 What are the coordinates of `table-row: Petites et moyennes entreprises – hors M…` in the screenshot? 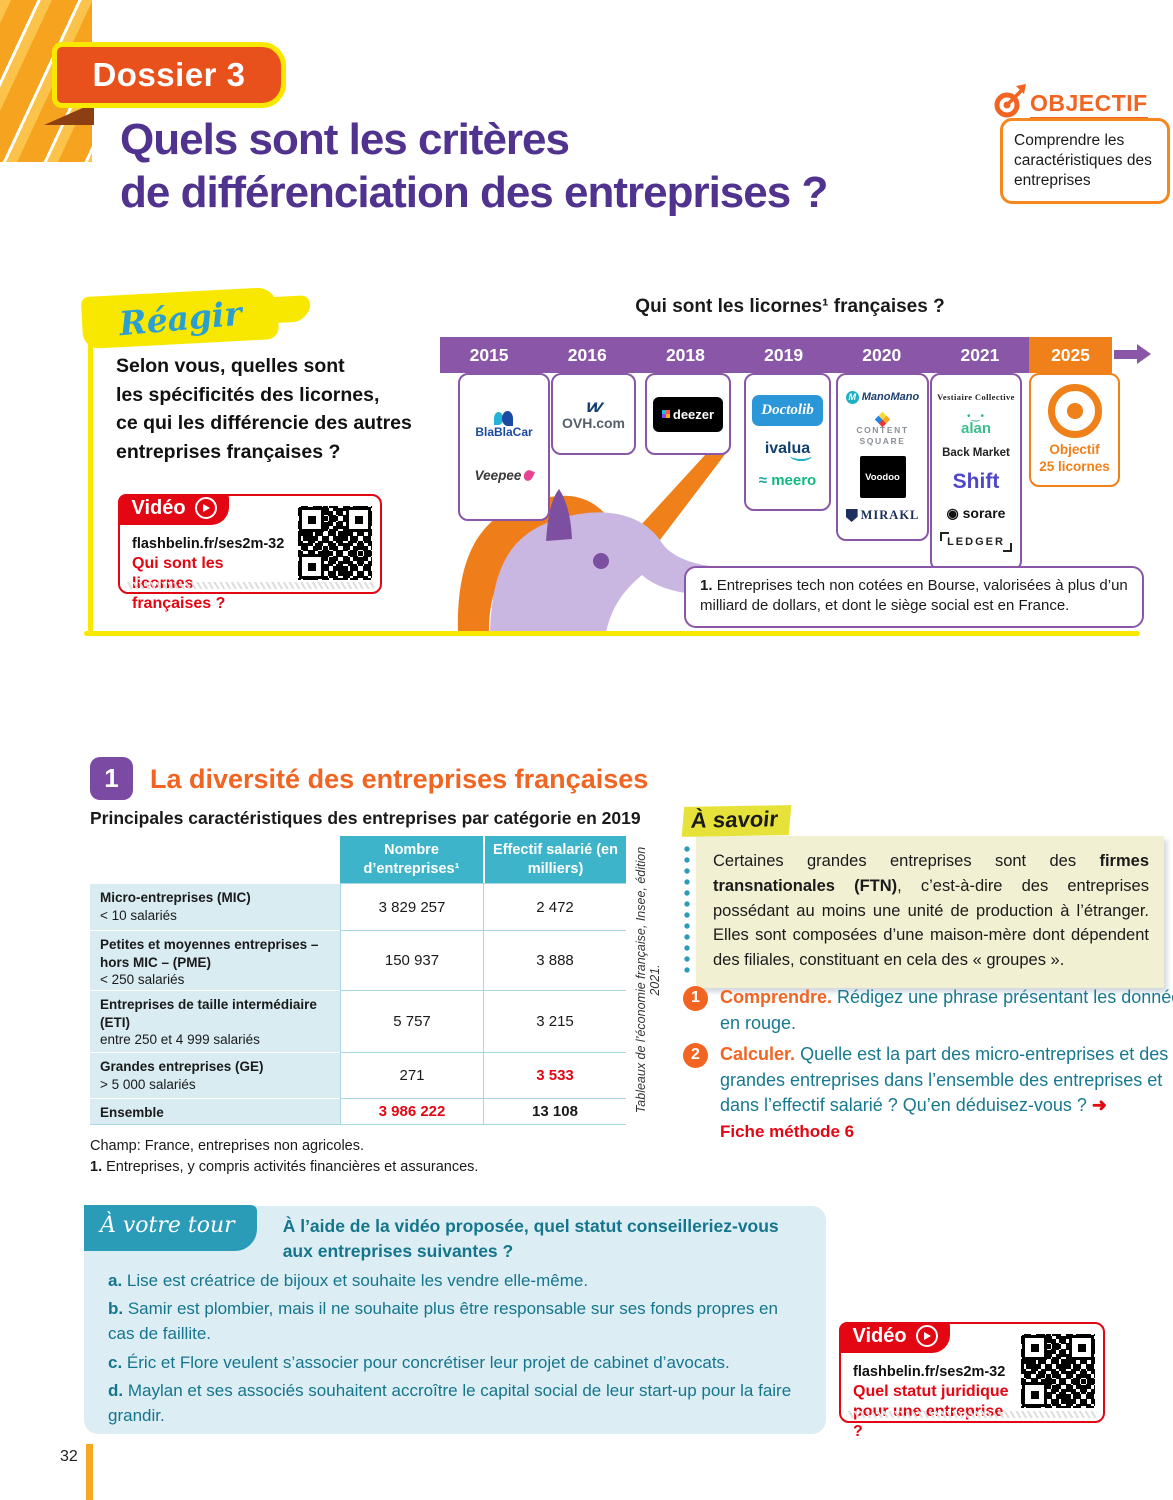 It's located at (358, 960).